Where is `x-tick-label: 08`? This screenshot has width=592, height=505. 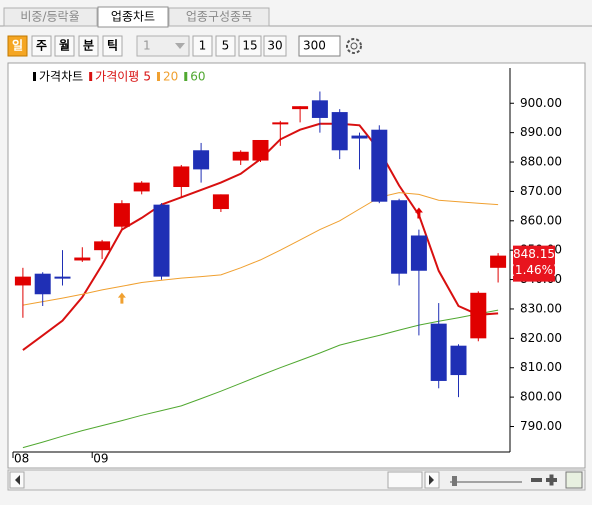
x-tick-label: 08 is located at coordinates (21, 459).